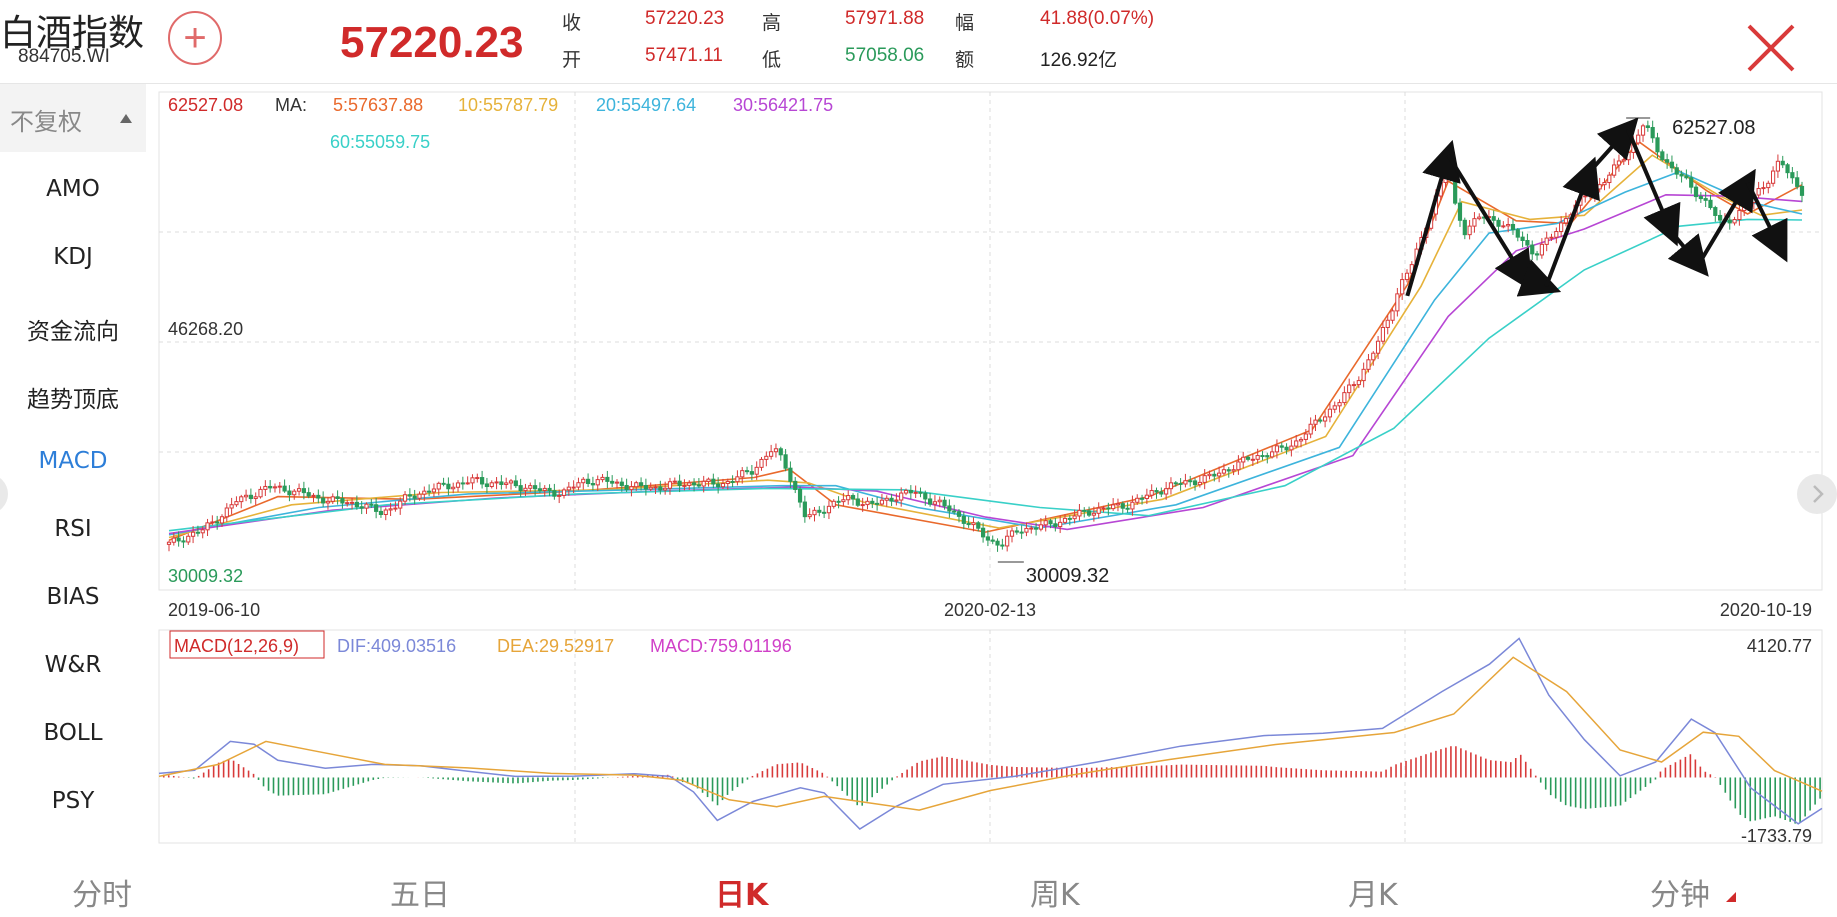 The height and width of the screenshot is (917, 1837). I want to click on indicator-item: 趋势顶底, so click(73, 400).